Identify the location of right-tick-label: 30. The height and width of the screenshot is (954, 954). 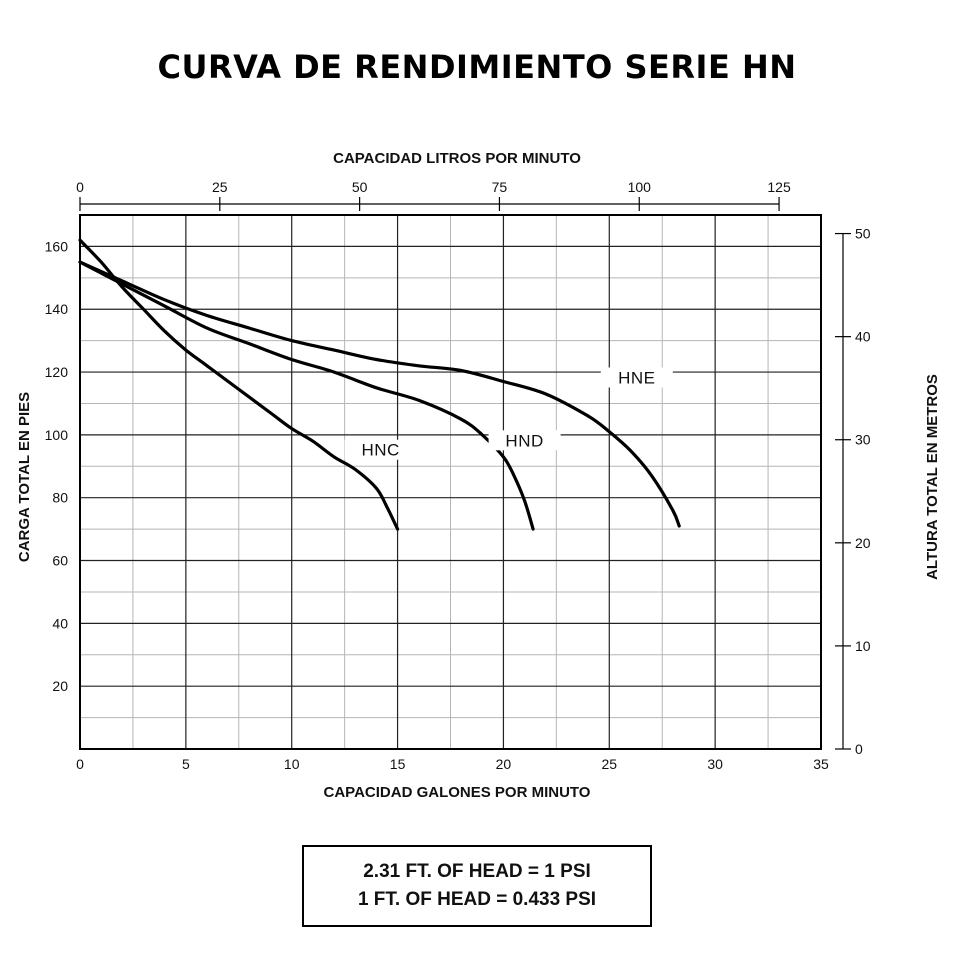
(863, 440).